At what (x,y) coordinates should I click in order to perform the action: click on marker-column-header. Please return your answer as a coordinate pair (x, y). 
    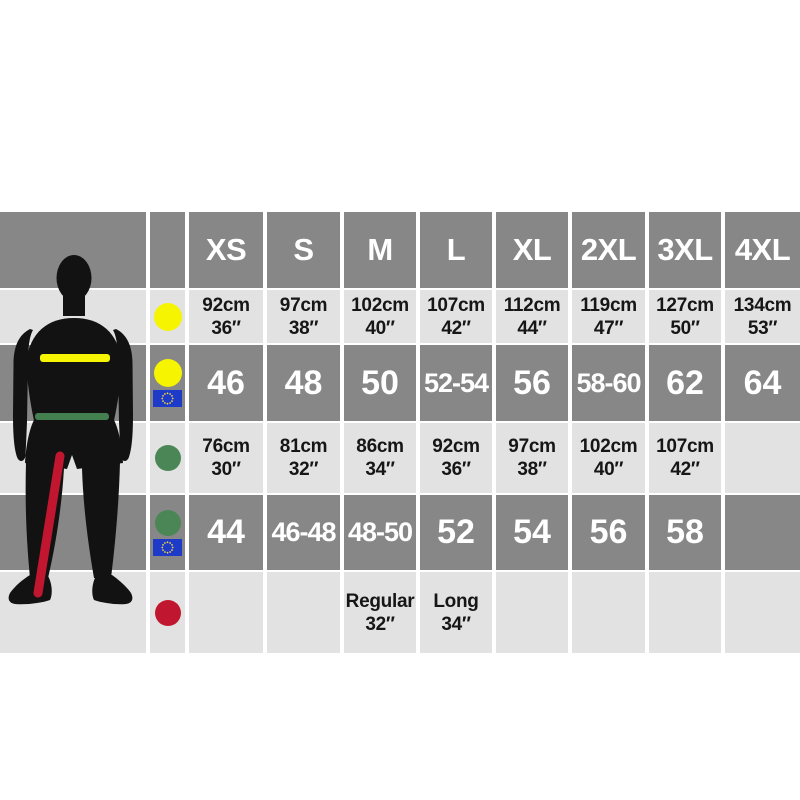
    Looking at the image, I should click on (167, 250).